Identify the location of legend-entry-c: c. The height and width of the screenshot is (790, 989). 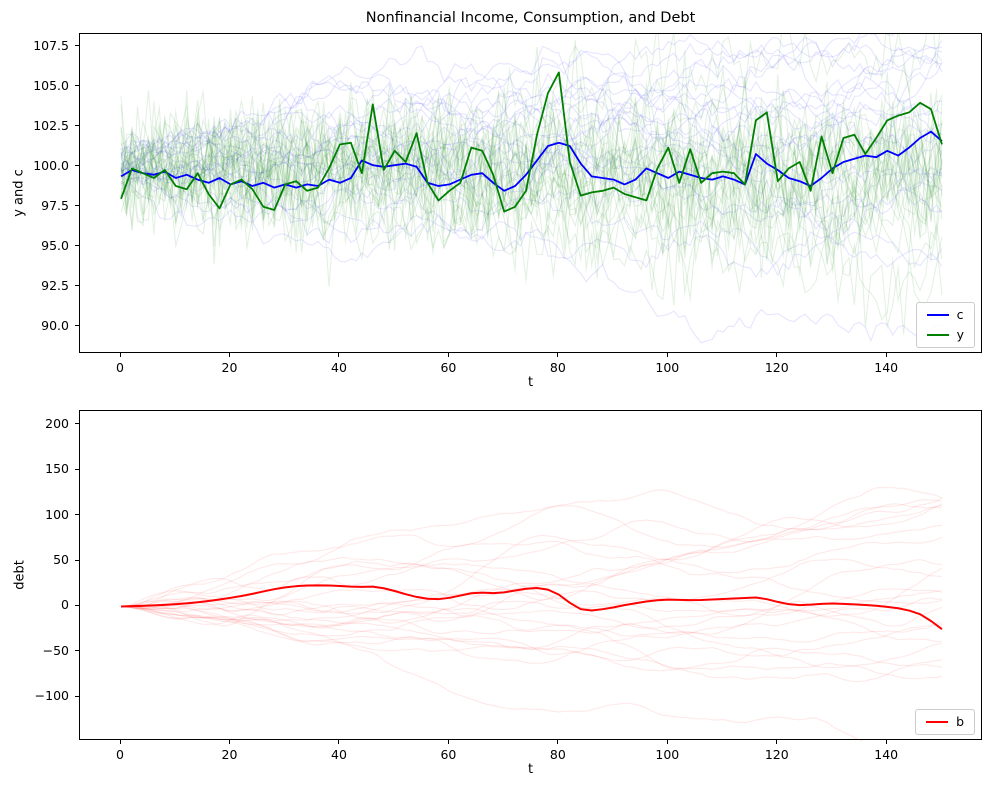
(945, 314).